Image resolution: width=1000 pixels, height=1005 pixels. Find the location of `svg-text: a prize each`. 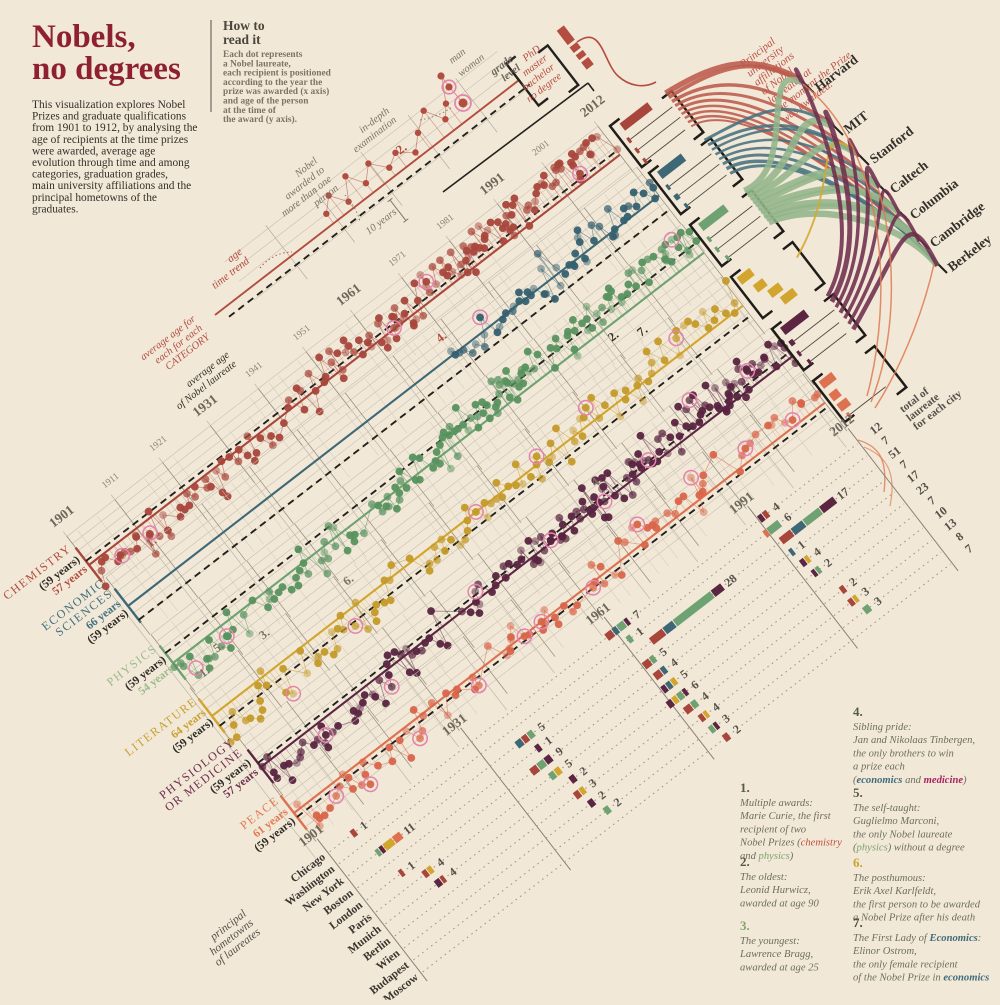

svg-text: a prize each is located at coordinates (879, 767).